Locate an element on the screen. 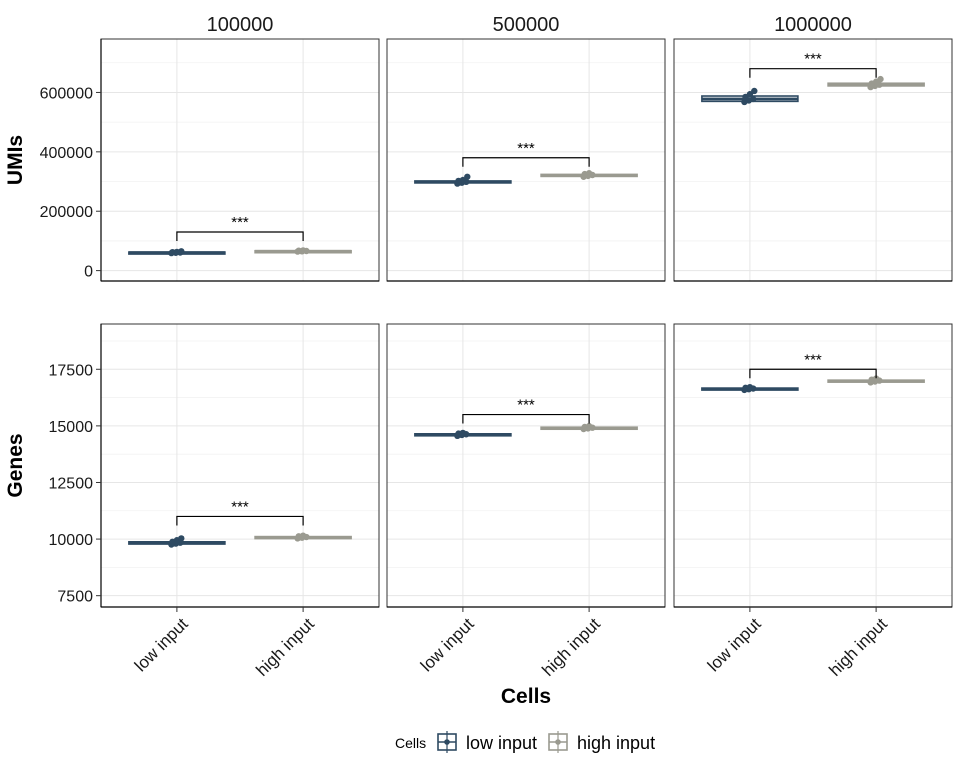  facet-title-100000: 100000 is located at coordinates (240, 25).